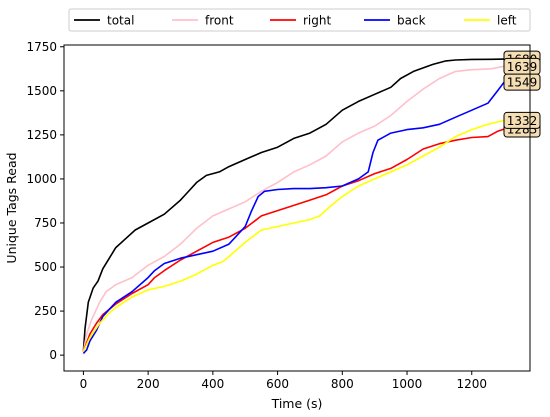  I want to click on end-label-back: 1549, so click(522, 83).